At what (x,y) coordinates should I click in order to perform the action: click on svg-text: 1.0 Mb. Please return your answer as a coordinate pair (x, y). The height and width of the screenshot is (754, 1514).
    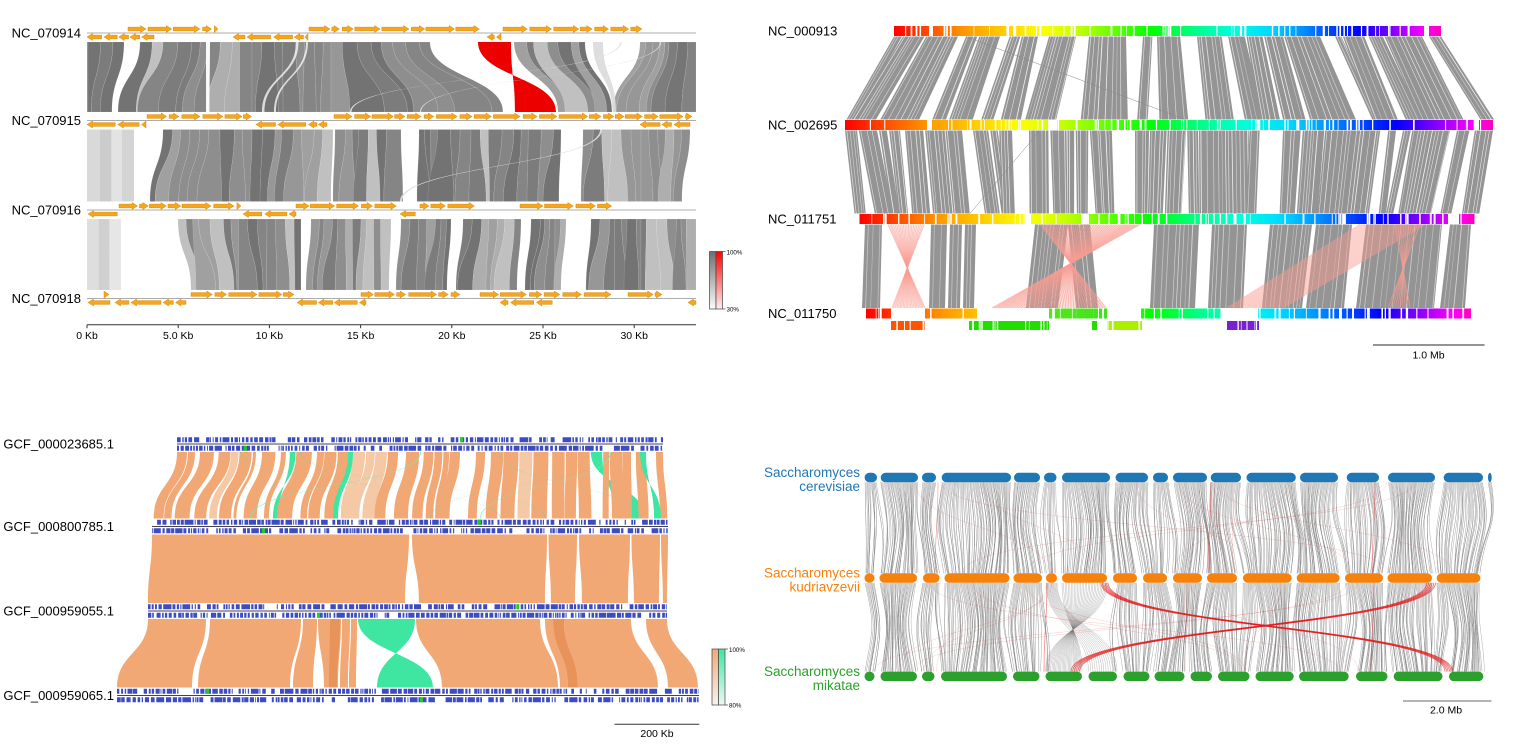
    Looking at the image, I should click on (1428, 356).